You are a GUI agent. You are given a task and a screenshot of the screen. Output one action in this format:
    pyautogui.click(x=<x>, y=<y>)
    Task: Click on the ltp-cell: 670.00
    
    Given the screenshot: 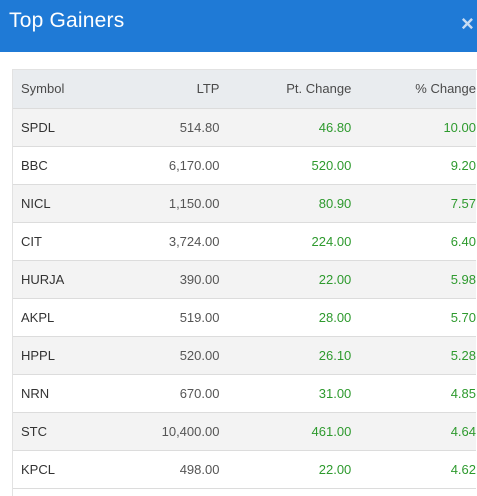 What is the action you would take?
    pyautogui.click(x=165, y=393)
    